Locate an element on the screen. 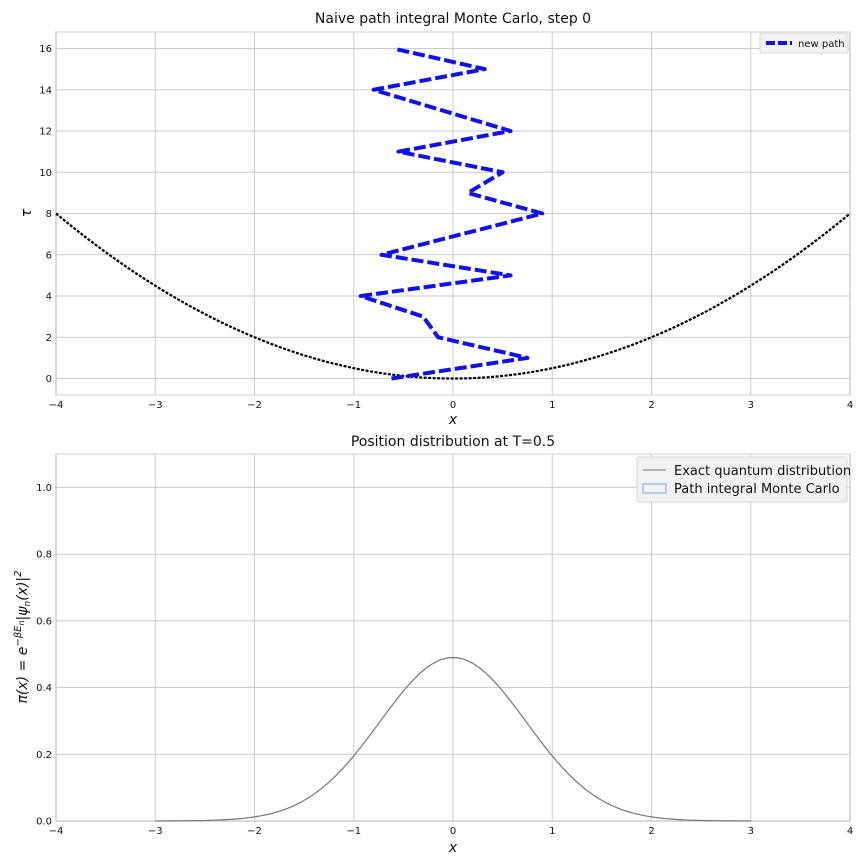 The width and height of the screenshot is (864, 864). chart2-x-tick-label: 4 is located at coordinates (850, 831).